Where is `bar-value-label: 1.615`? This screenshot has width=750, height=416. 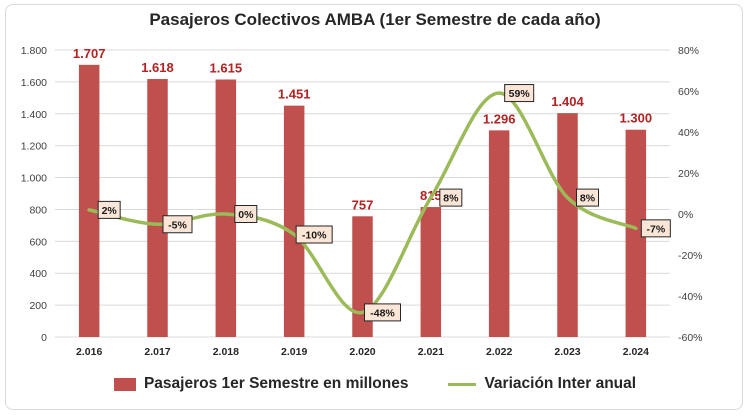
bar-value-label: 1.615 is located at coordinates (226, 67).